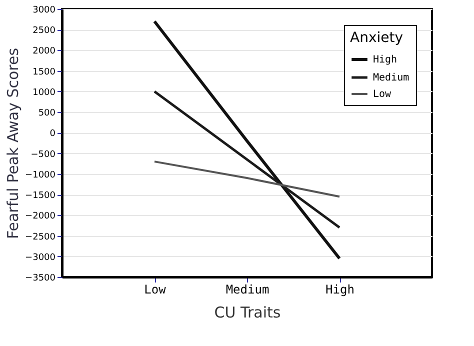  Describe the element at coordinates (40, 237) in the screenshot. I see `y-tick-label: −2500` at that location.